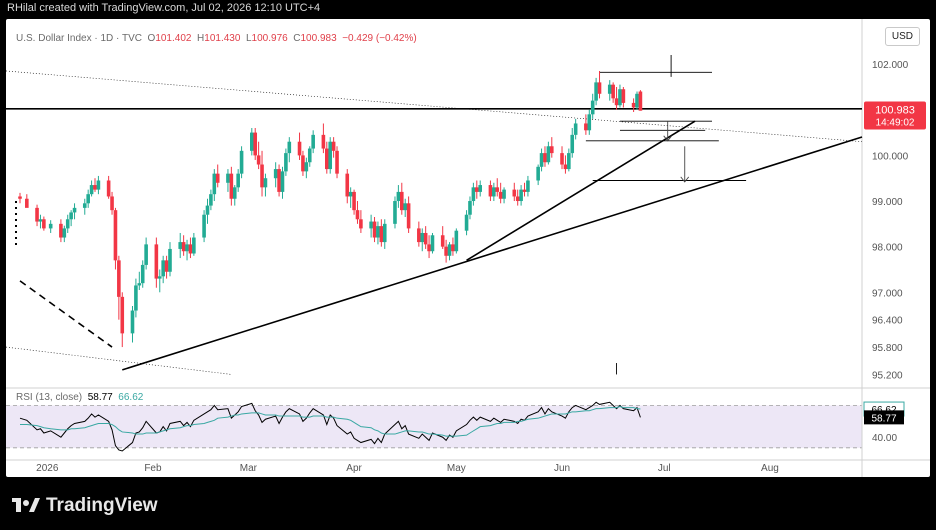  I want to click on upper-channel-line, so click(434, 106).